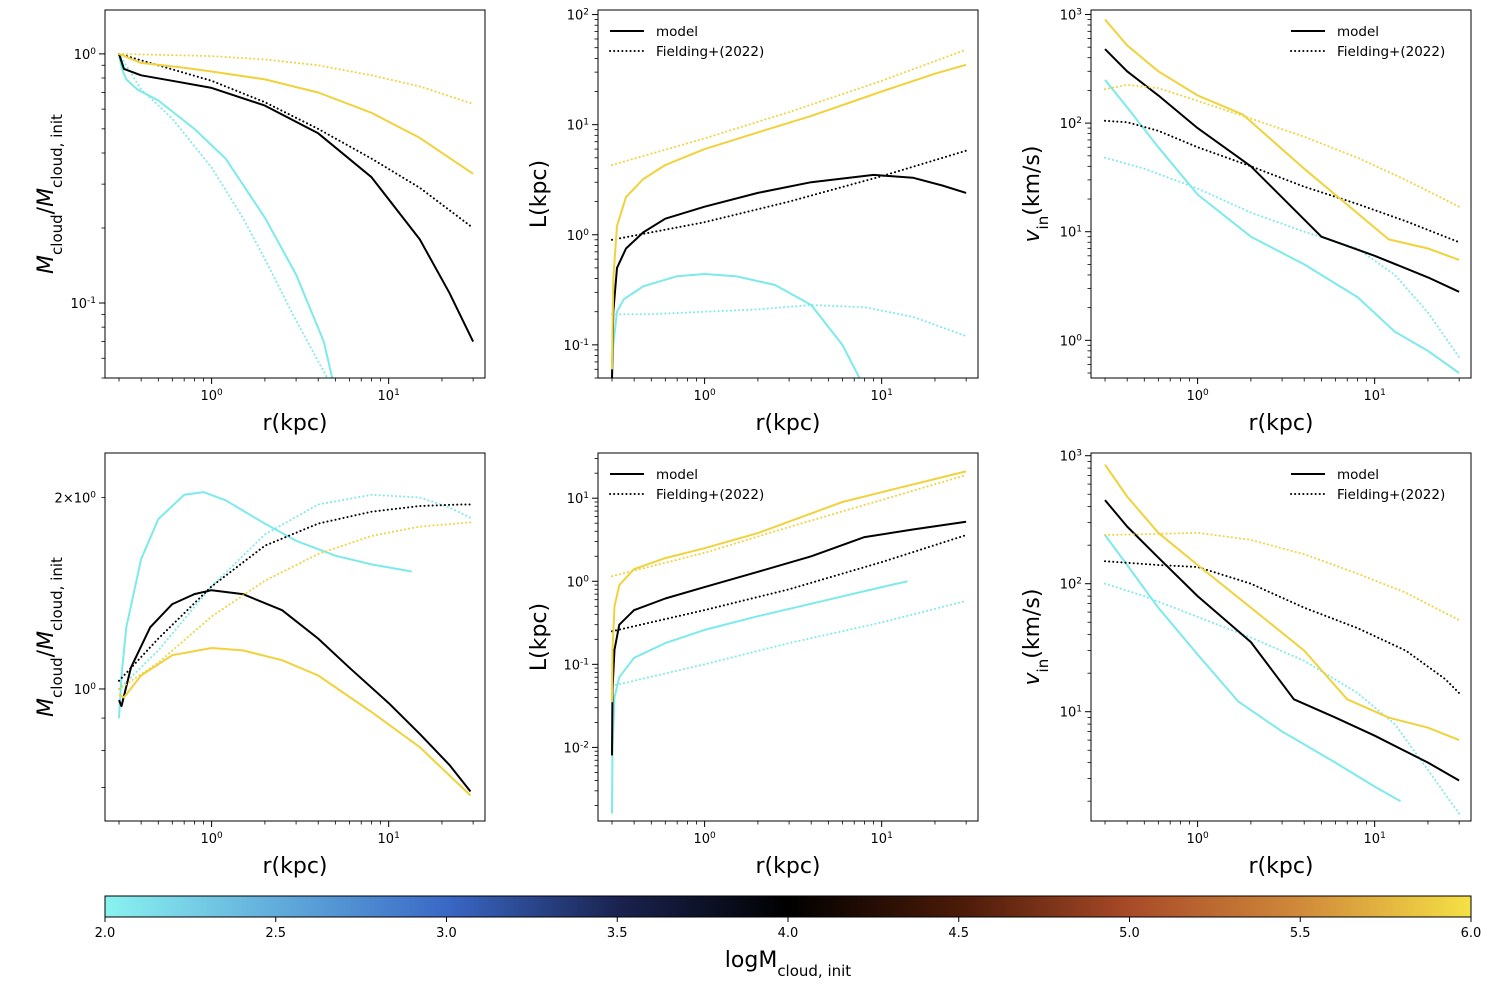 The height and width of the screenshot is (984, 1494). I want to click on colorbar-tick-label: 3.0, so click(446, 933).